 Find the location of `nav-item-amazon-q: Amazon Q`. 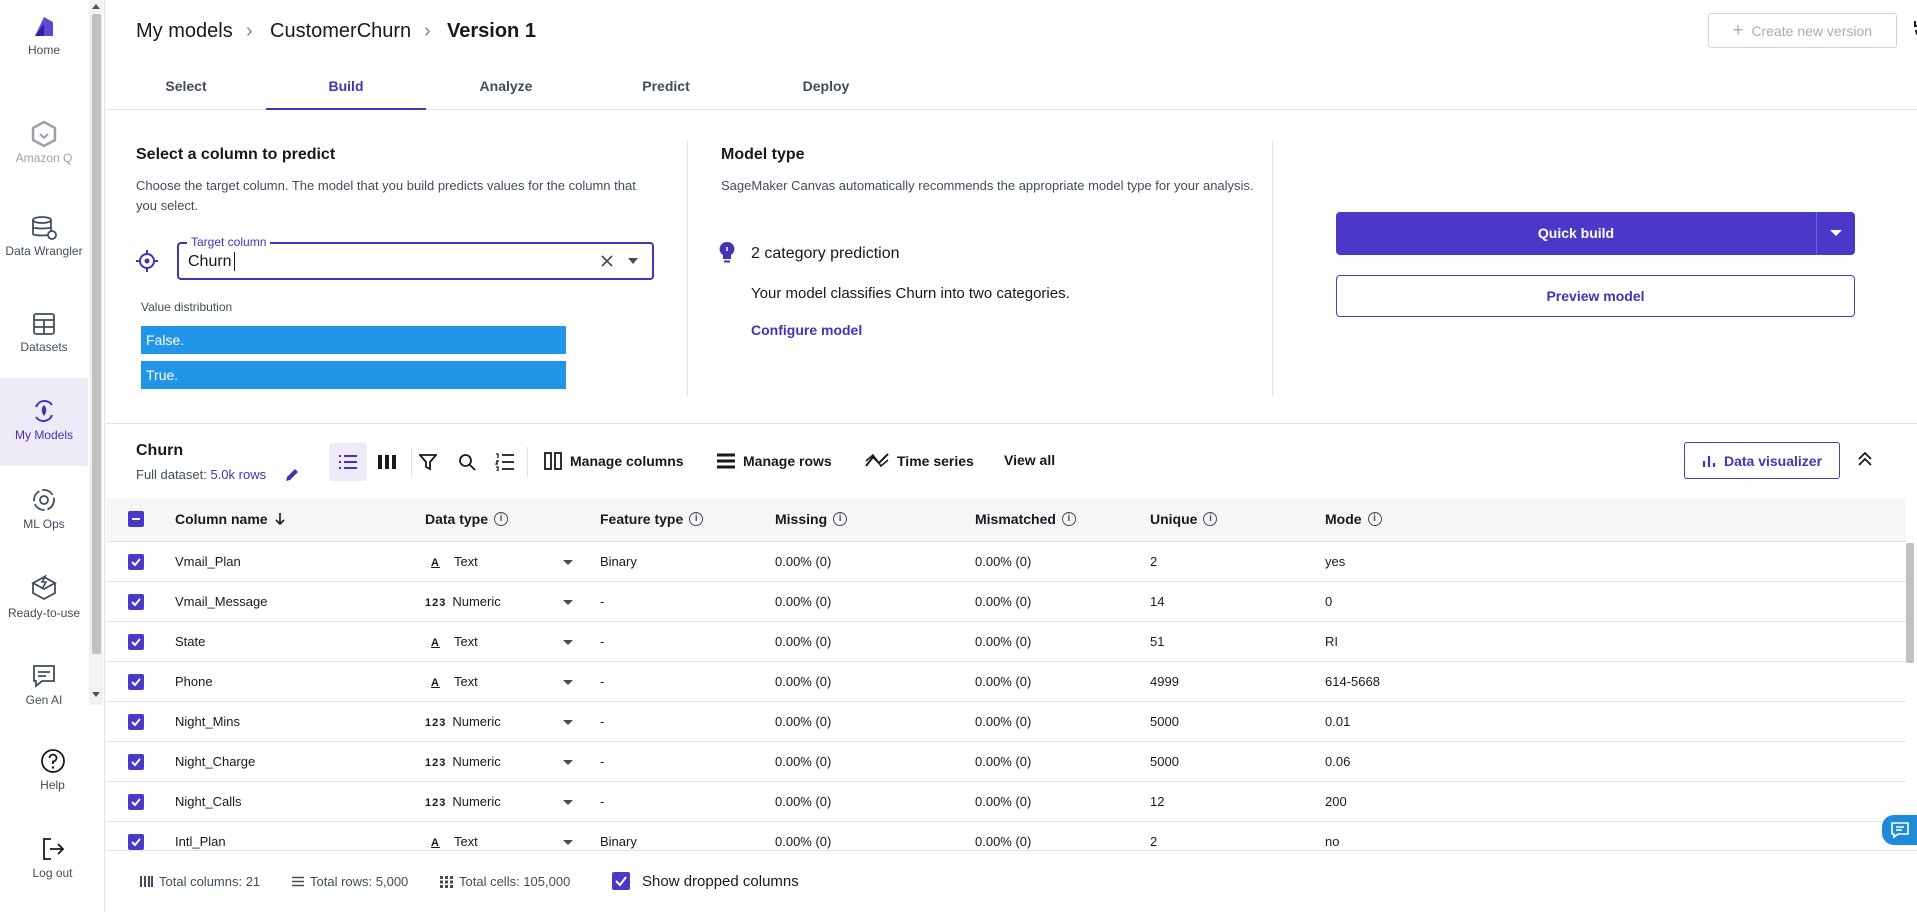

nav-item-amazon-q: Amazon Q is located at coordinates (44, 150).